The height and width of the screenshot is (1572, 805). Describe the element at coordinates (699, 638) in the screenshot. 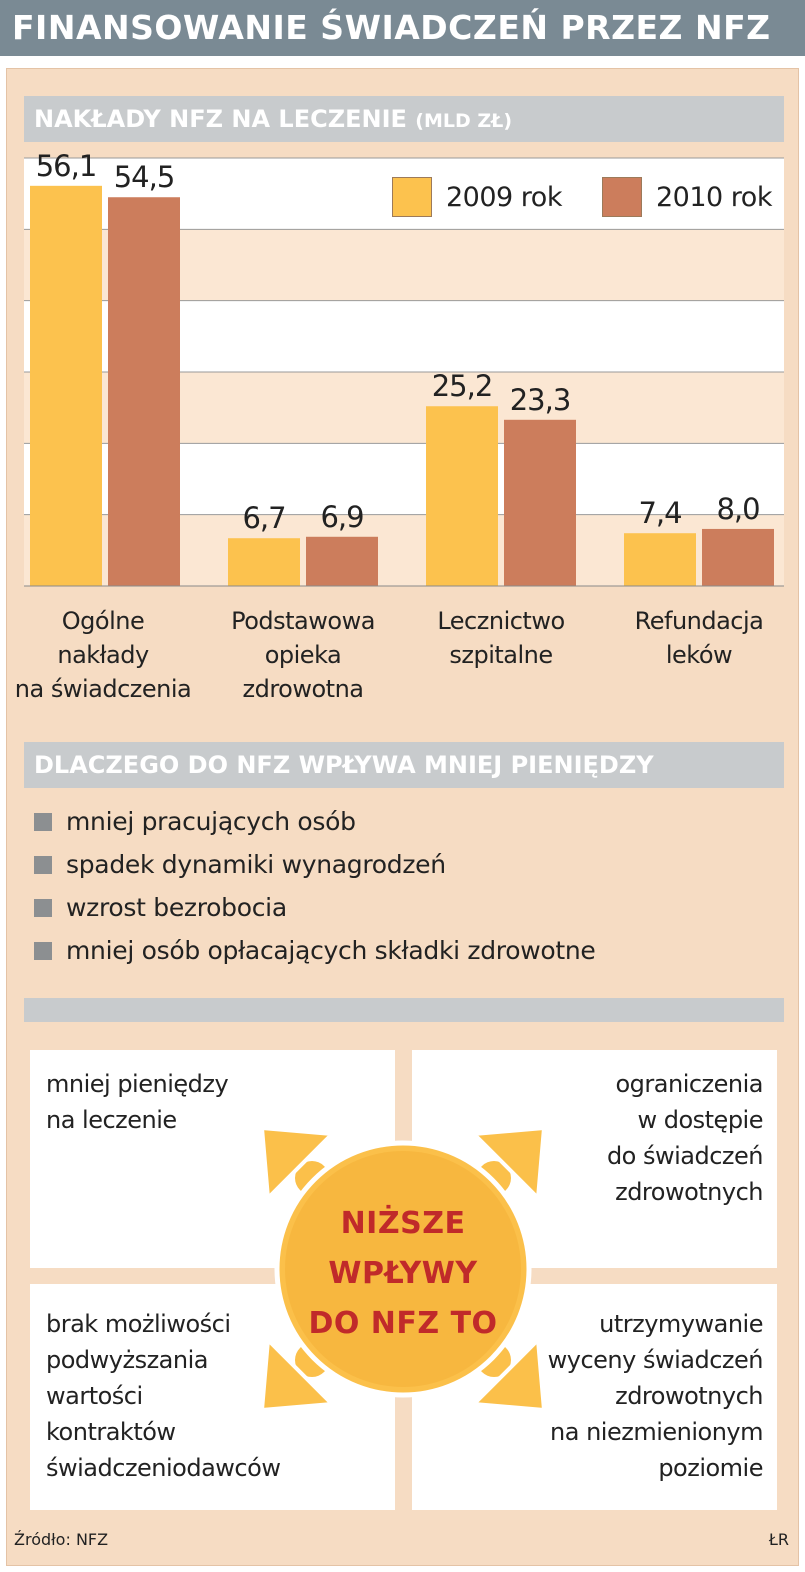

I see `category-label-drug-refunds: Refundacja leków` at that location.